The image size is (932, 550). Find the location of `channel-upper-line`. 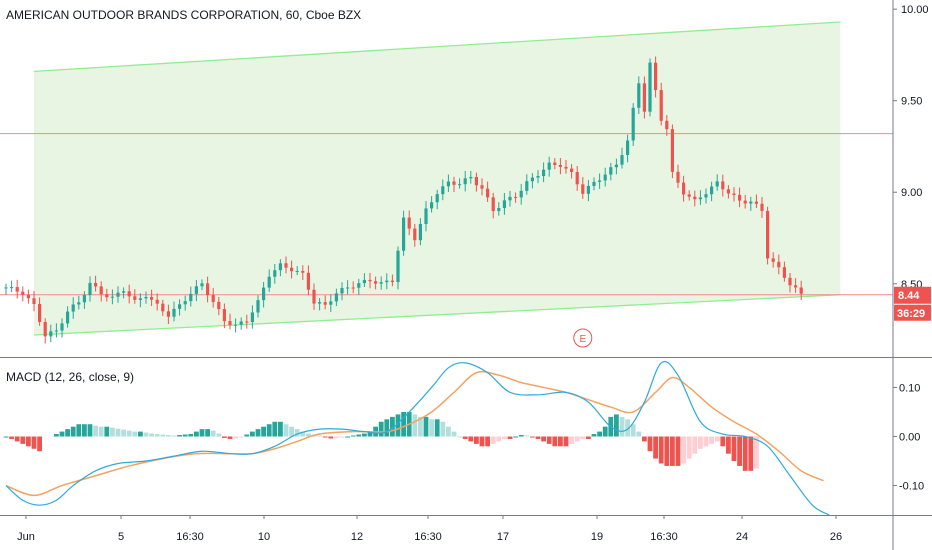

channel-upper-line is located at coordinates (437, 47).